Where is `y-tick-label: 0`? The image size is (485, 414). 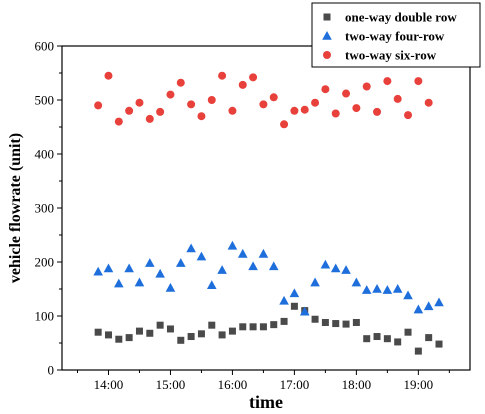 y-tick-label: 0 is located at coordinates (51, 370).